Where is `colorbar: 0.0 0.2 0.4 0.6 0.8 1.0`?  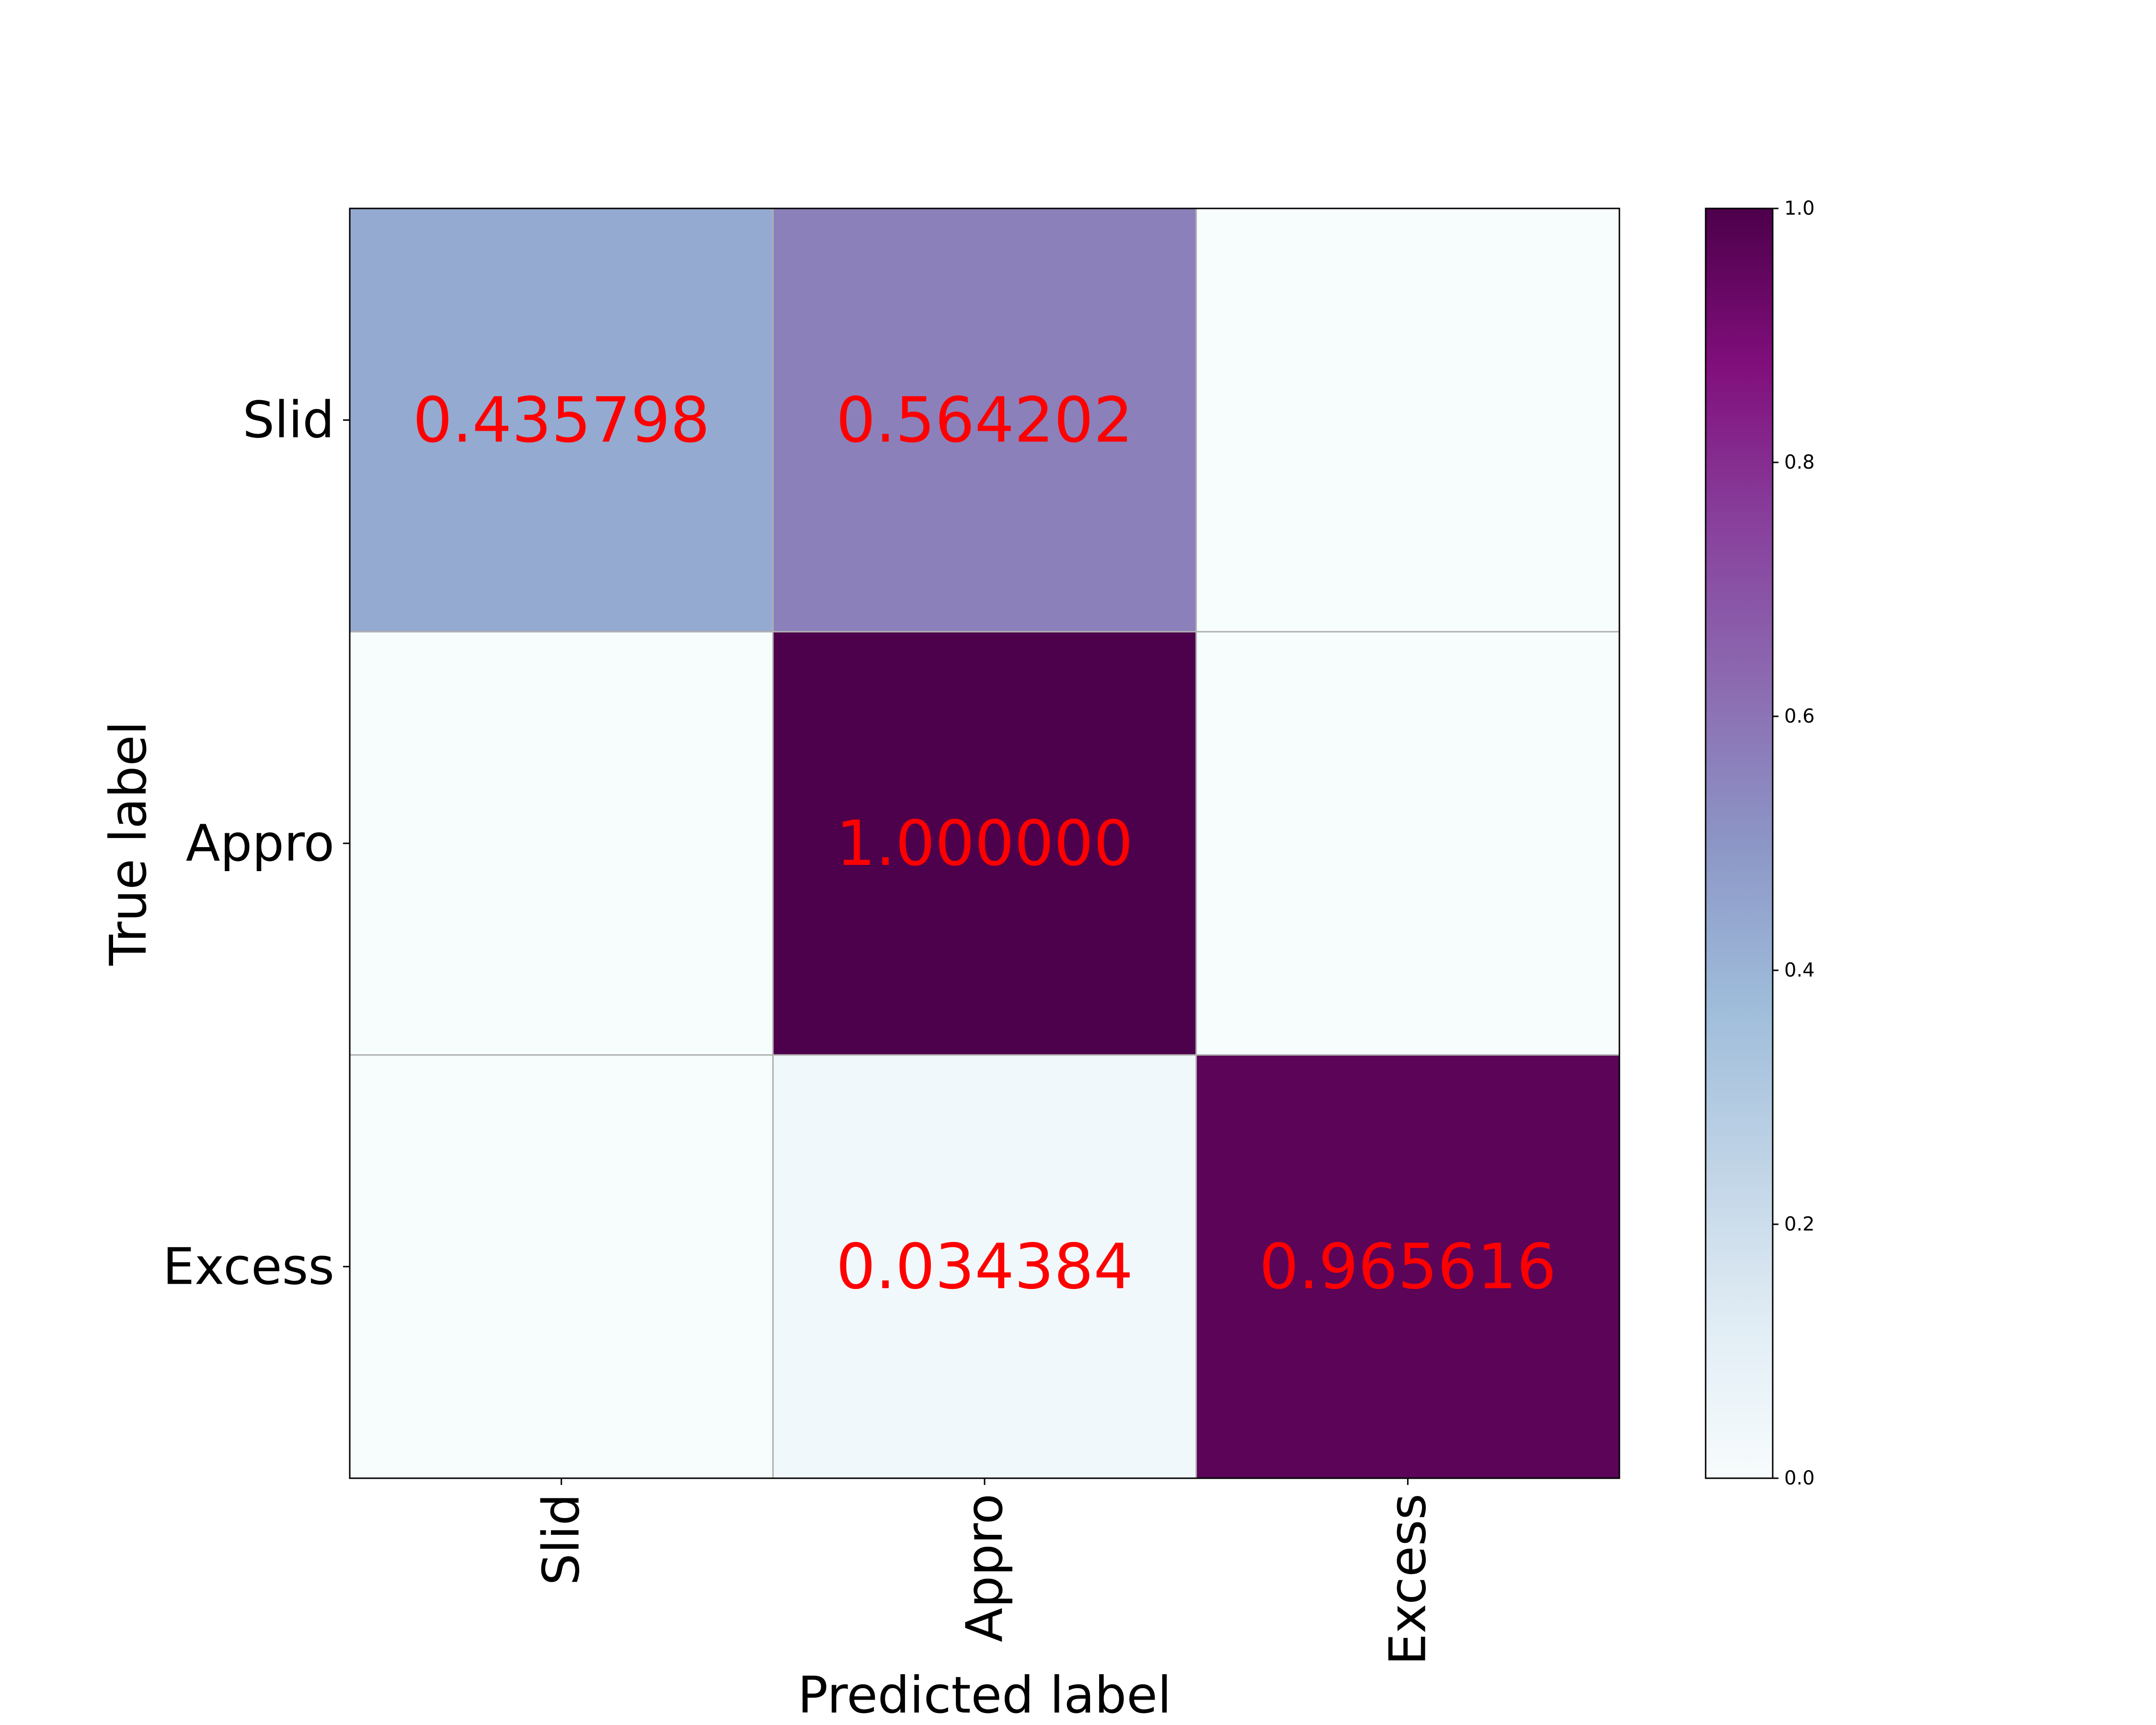 colorbar: 0.0 0.2 0.4 0.6 0.8 1.0 is located at coordinates (1760, 843).